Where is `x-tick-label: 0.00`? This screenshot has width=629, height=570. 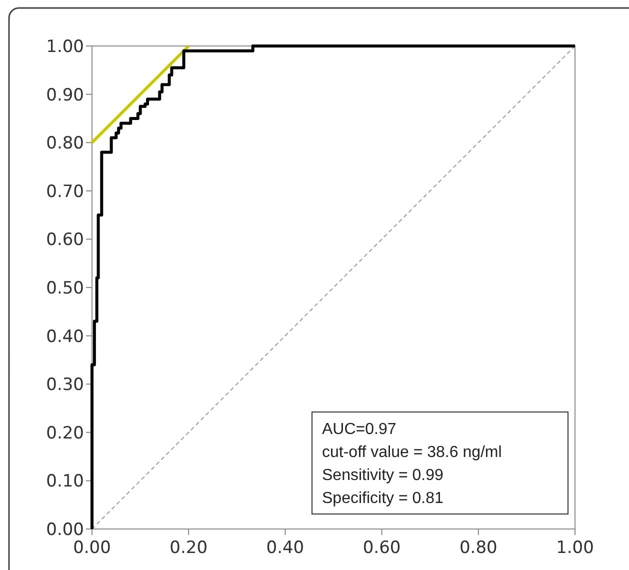
x-tick-label: 0.00 is located at coordinates (92, 548).